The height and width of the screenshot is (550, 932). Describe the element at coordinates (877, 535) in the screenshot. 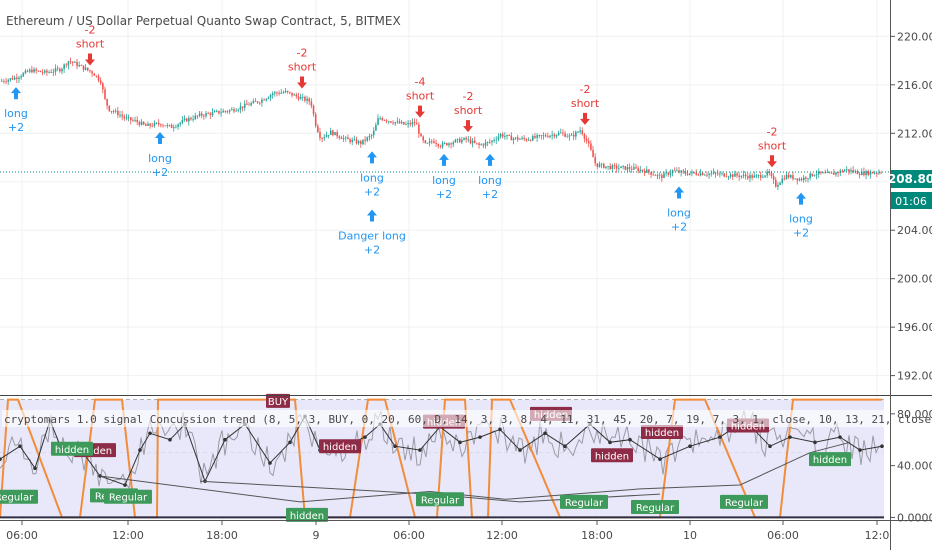

I see `time-tick-label: 12:0` at that location.